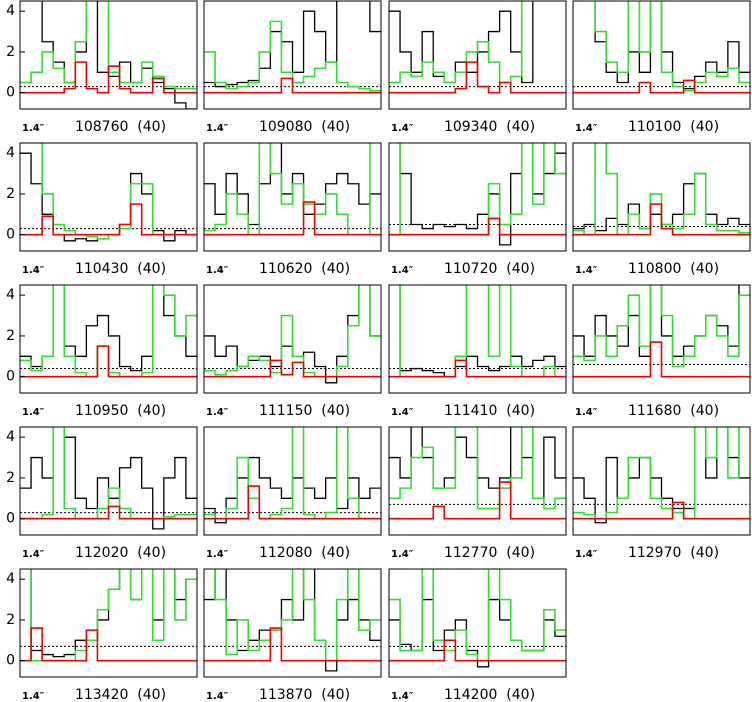 The image size is (752, 702). What do you see at coordinates (304, 411) in the screenshot?
I see `panel-title: 111150 (40)` at bounding box center [304, 411].